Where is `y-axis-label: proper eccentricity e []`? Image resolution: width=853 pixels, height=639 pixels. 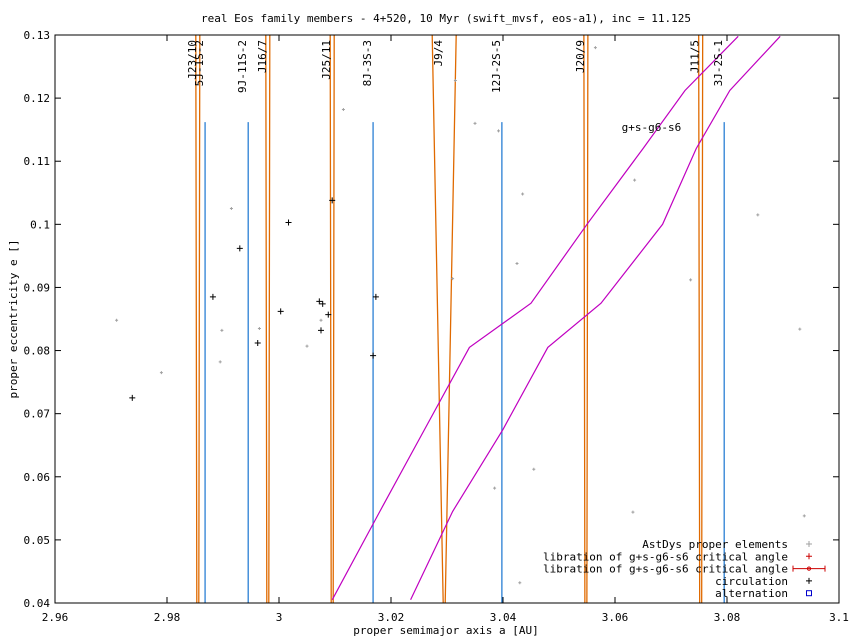
y-axis-label: proper eccentricity e [] is located at coordinates (13, 319).